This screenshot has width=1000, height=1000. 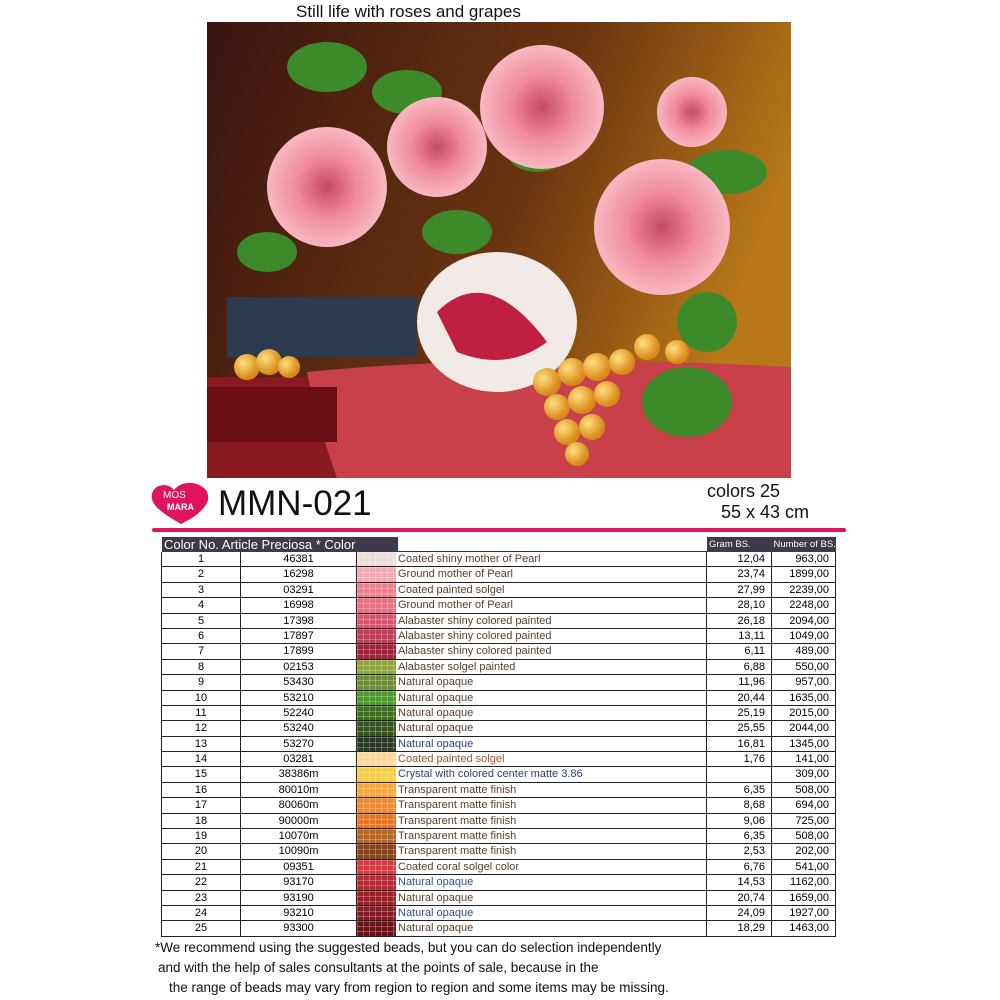 I want to click on table-row: 13 53270 Natural opaque 16,81 1345,00, so click(x=498, y=744).